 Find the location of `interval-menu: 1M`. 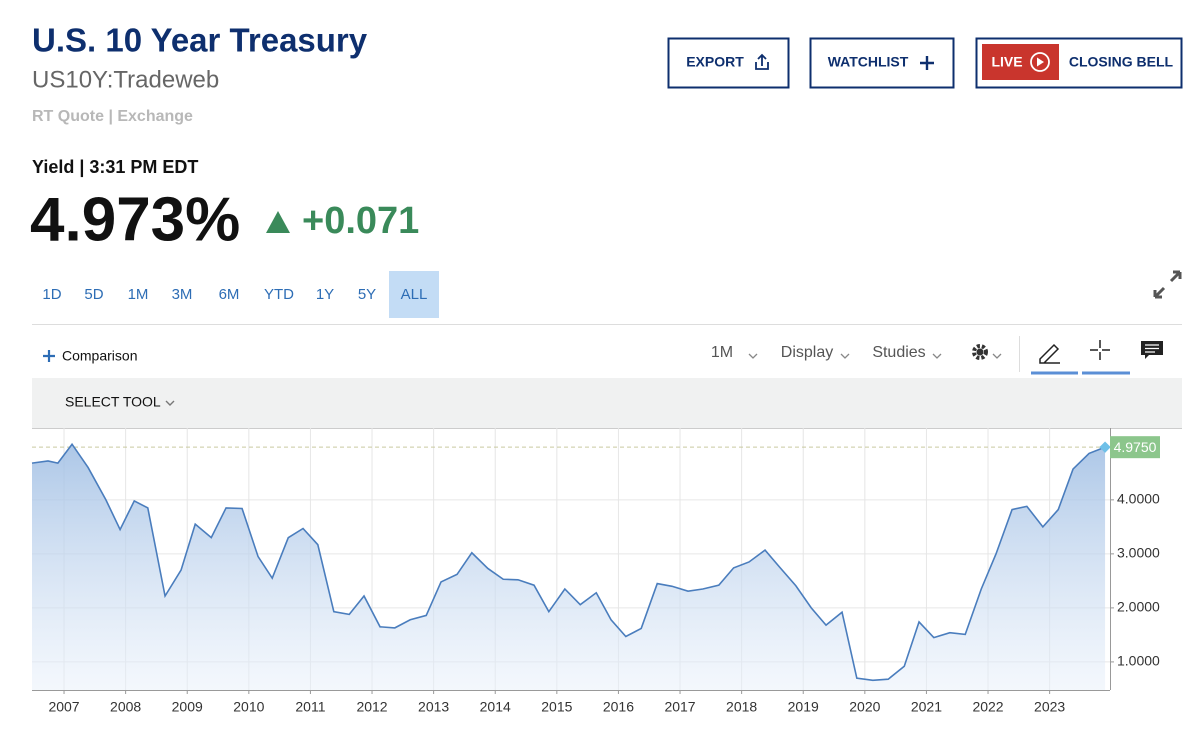

interval-menu: 1M is located at coordinates (722, 352).